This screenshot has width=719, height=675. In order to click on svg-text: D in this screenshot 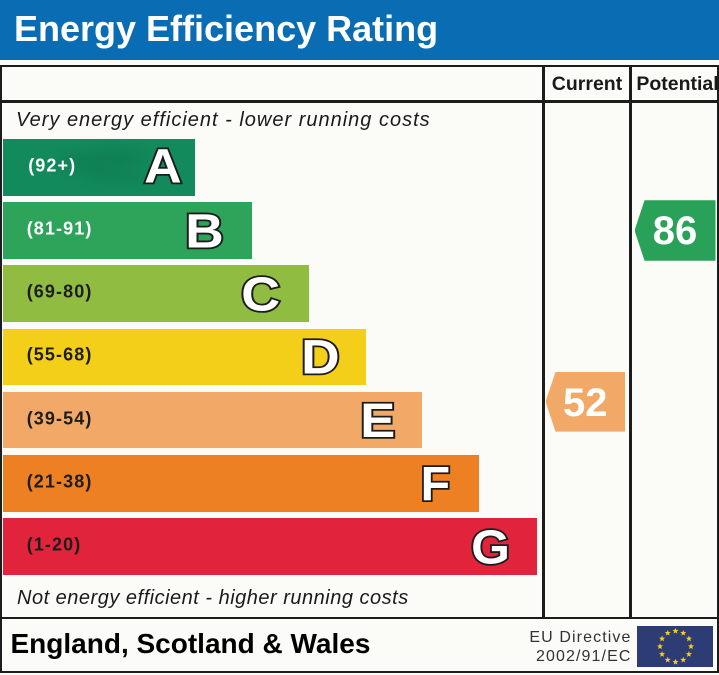, I will do `click(320, 358)`.